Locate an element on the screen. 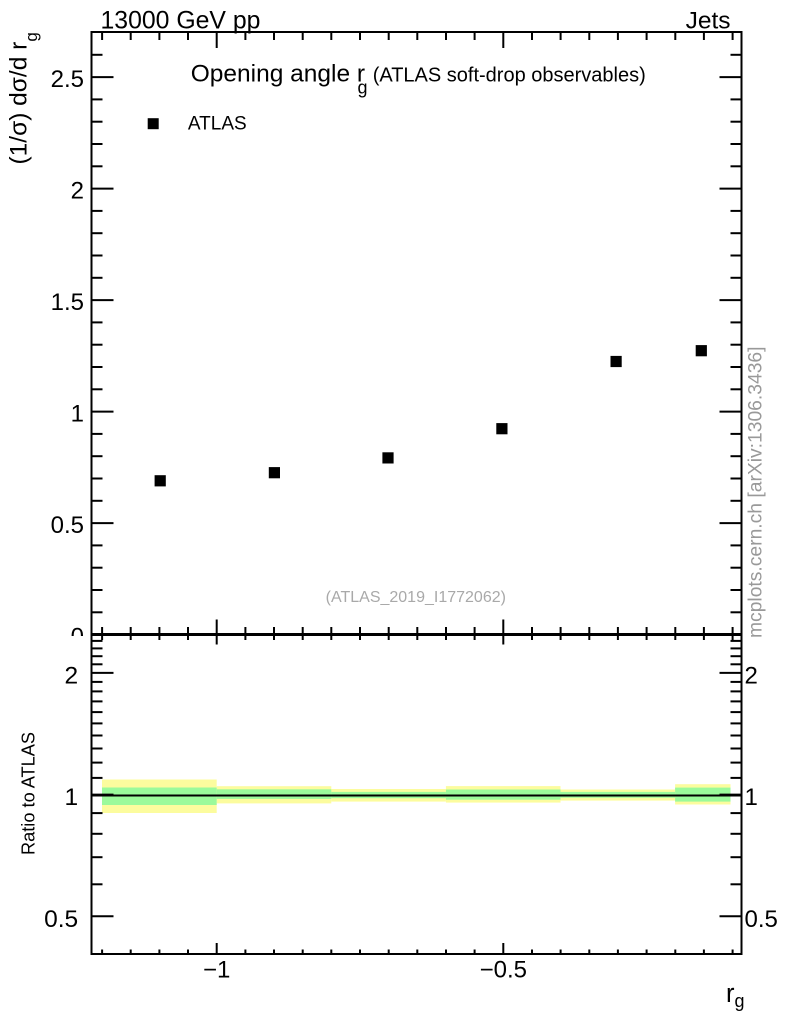 The image size is (786, 1024). svg-text: 0 is located at coordinates (77, 637).